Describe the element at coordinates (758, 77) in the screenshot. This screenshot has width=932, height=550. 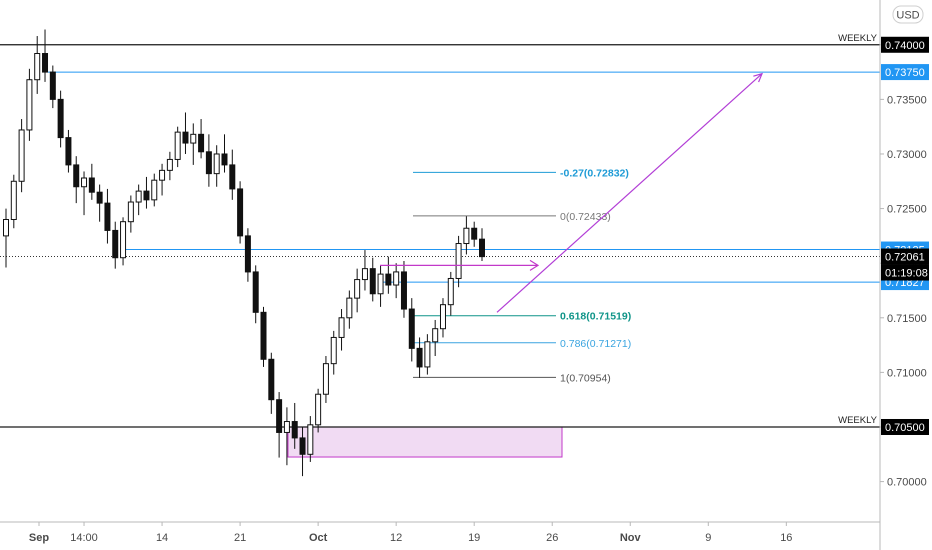
I see `projection-arrow-head` at that location.